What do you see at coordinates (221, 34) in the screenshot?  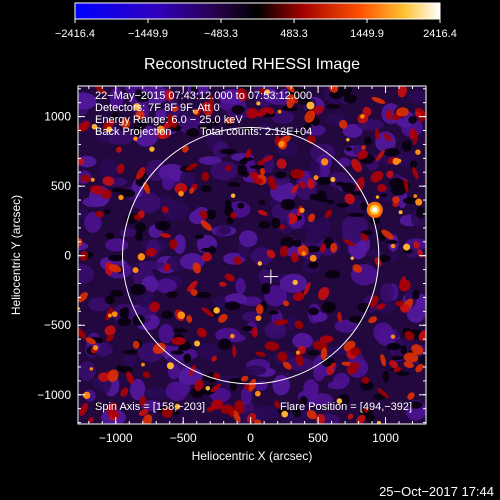 I see `colorbar-tick-label: −483.3` at bounding box center [221, 34].